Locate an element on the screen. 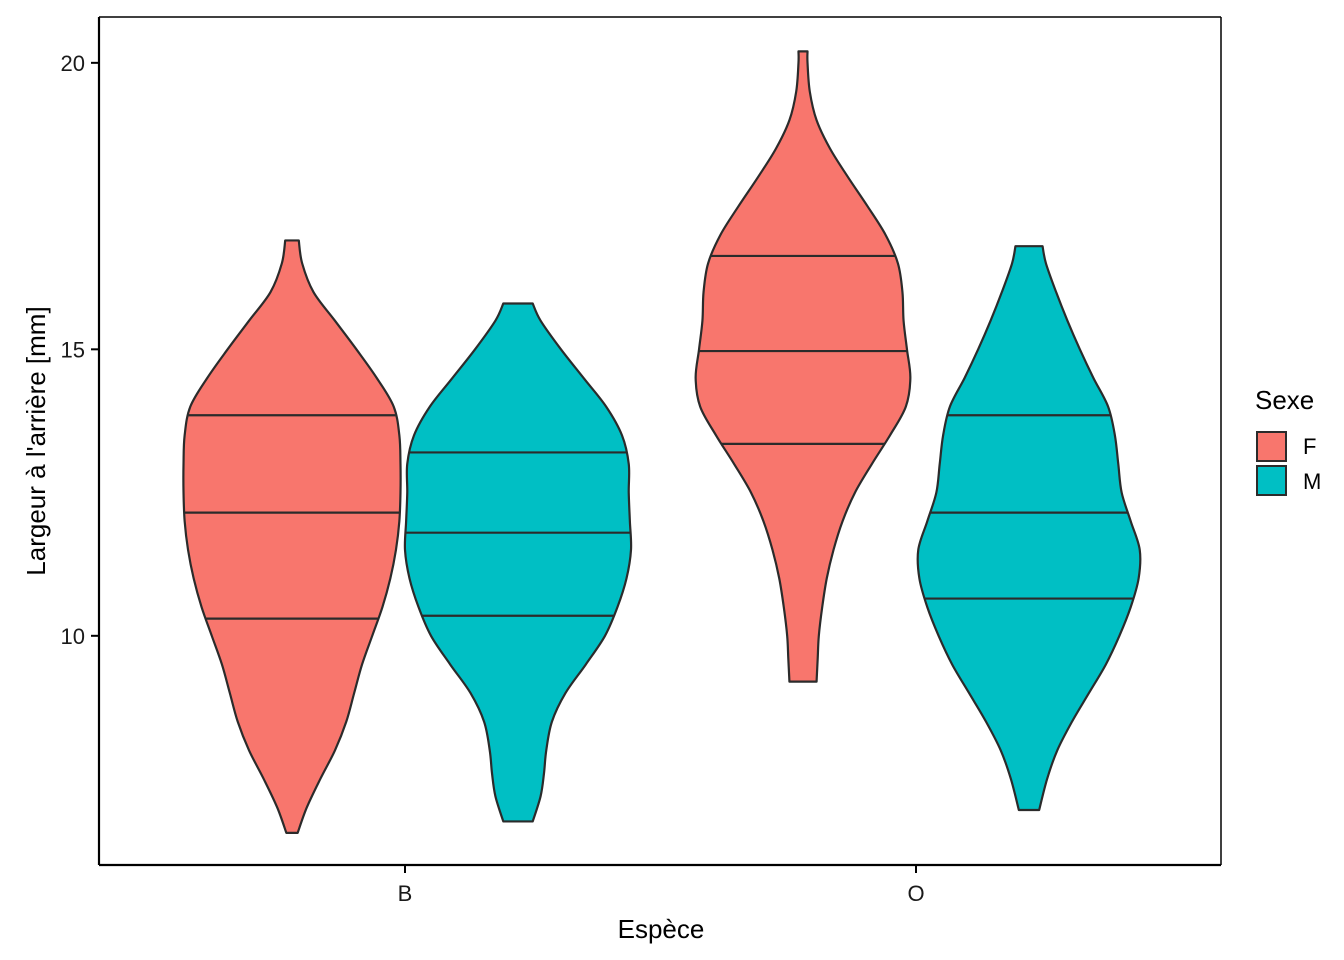 The image size is (1344, 960). x-tick-label-O: O is located at coordinates (915, 893).